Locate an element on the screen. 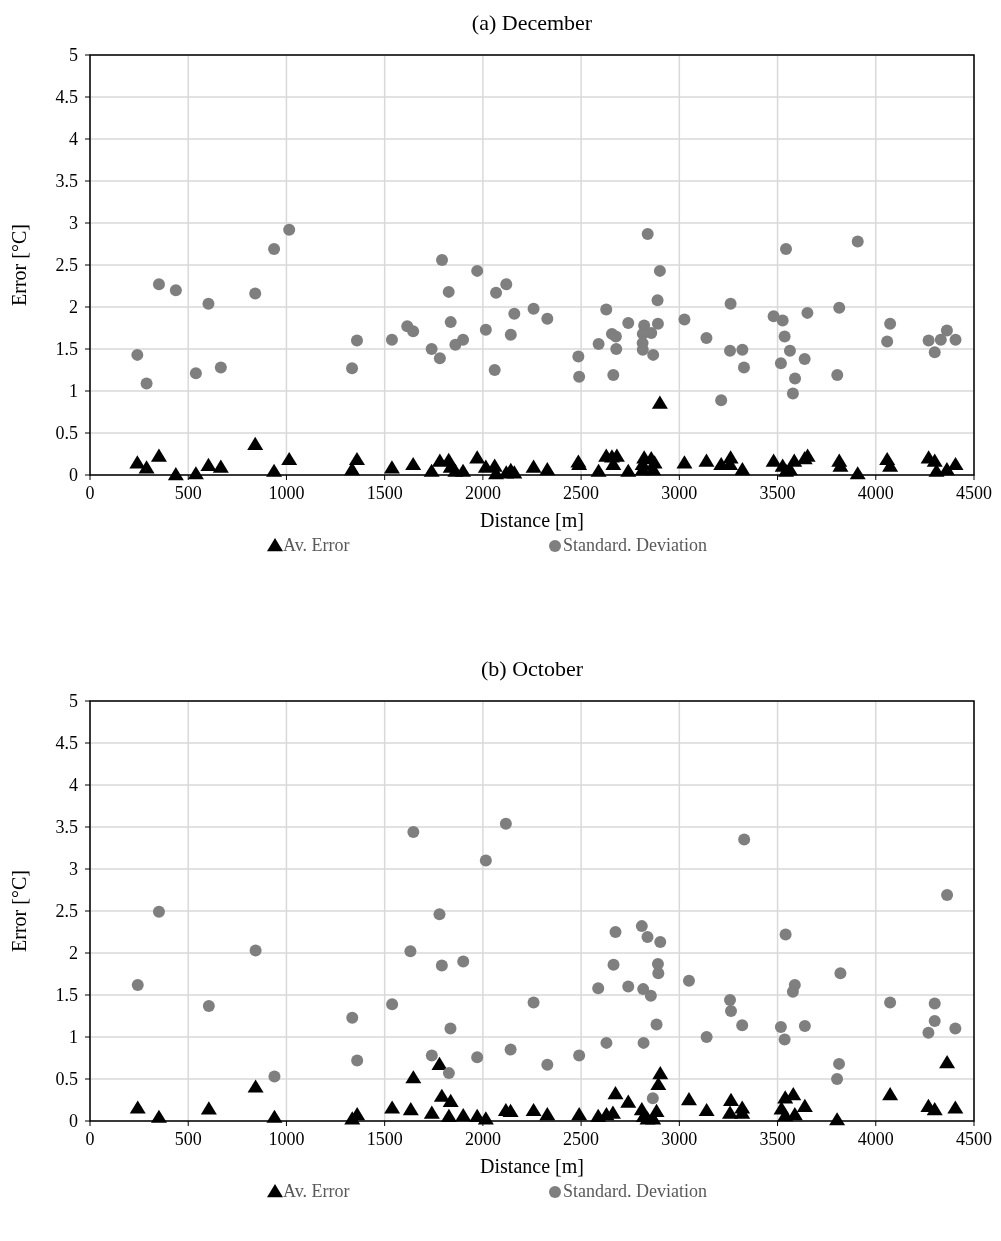 This screenshot has height=1241, width=1001. x-tick-label: 2000 is located at coordinates (482, 493).